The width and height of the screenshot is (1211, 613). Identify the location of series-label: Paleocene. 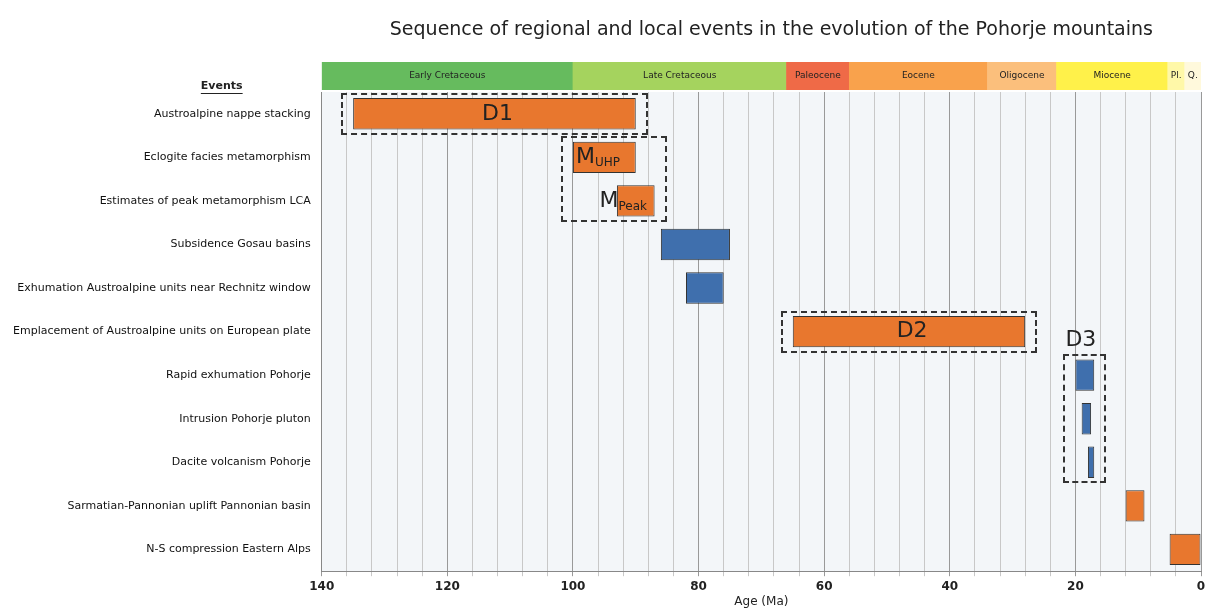
(818, 75).